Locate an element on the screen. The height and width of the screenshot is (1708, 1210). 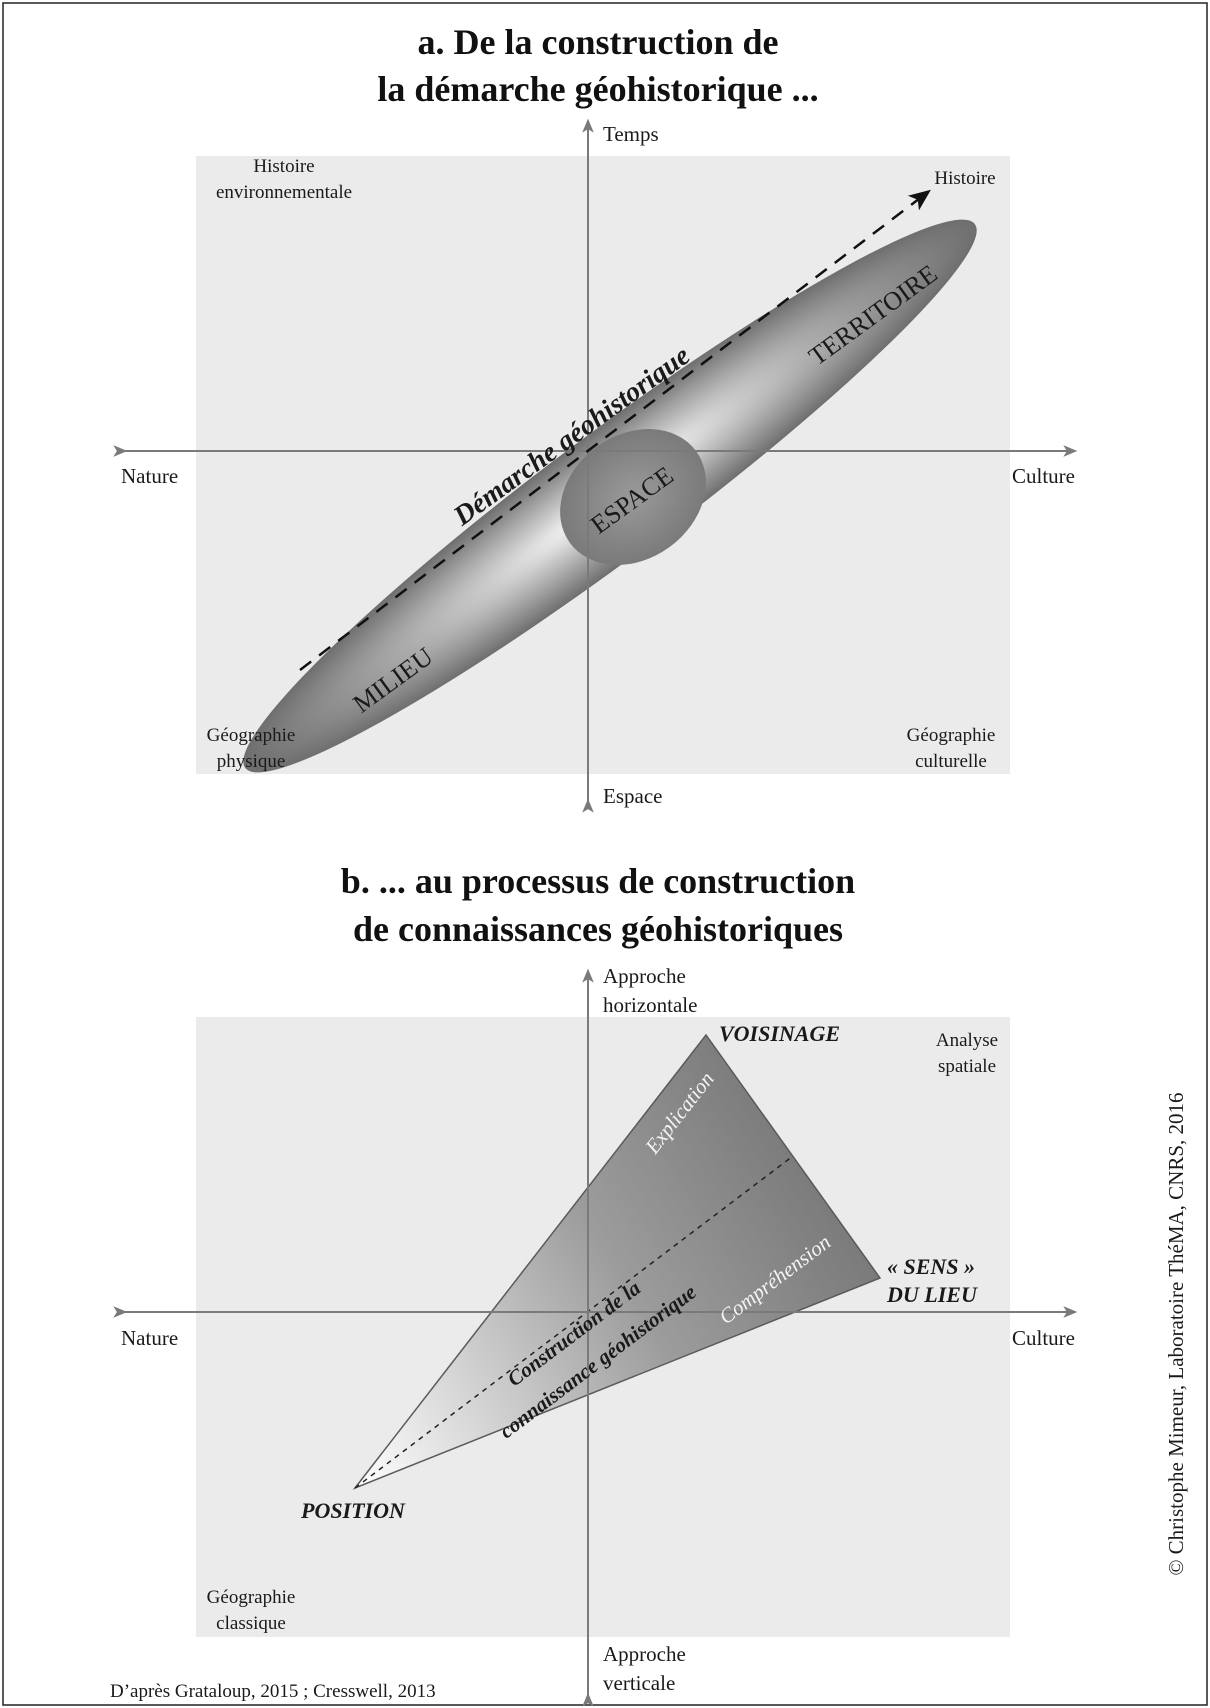
axis-culture-label-b: Culture is located at coordinates (1043, 1338).